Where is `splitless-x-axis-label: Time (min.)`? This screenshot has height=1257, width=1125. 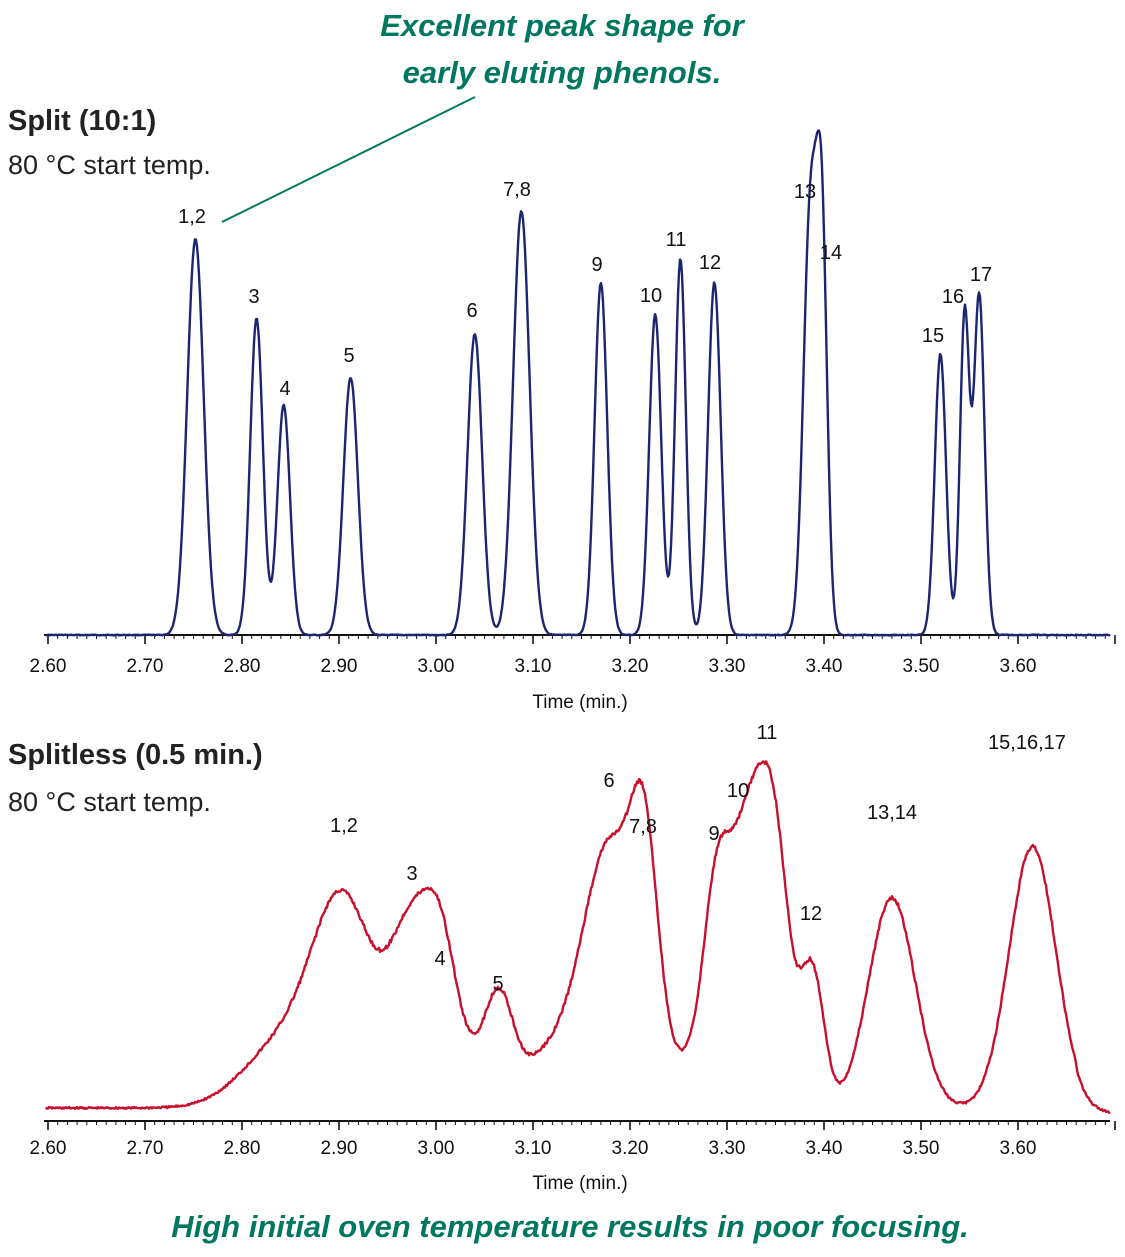
splitless-x-axis-label: Time (min.) is located at coordinates (579, 1183).